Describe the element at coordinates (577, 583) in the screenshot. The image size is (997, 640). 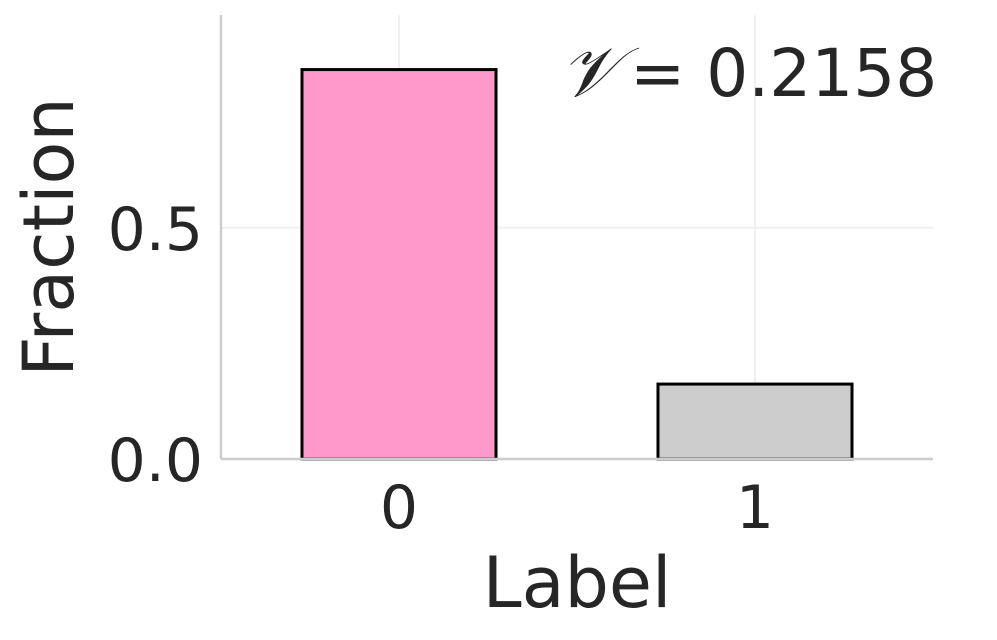
I see `x-axis-label: Label` at that location.